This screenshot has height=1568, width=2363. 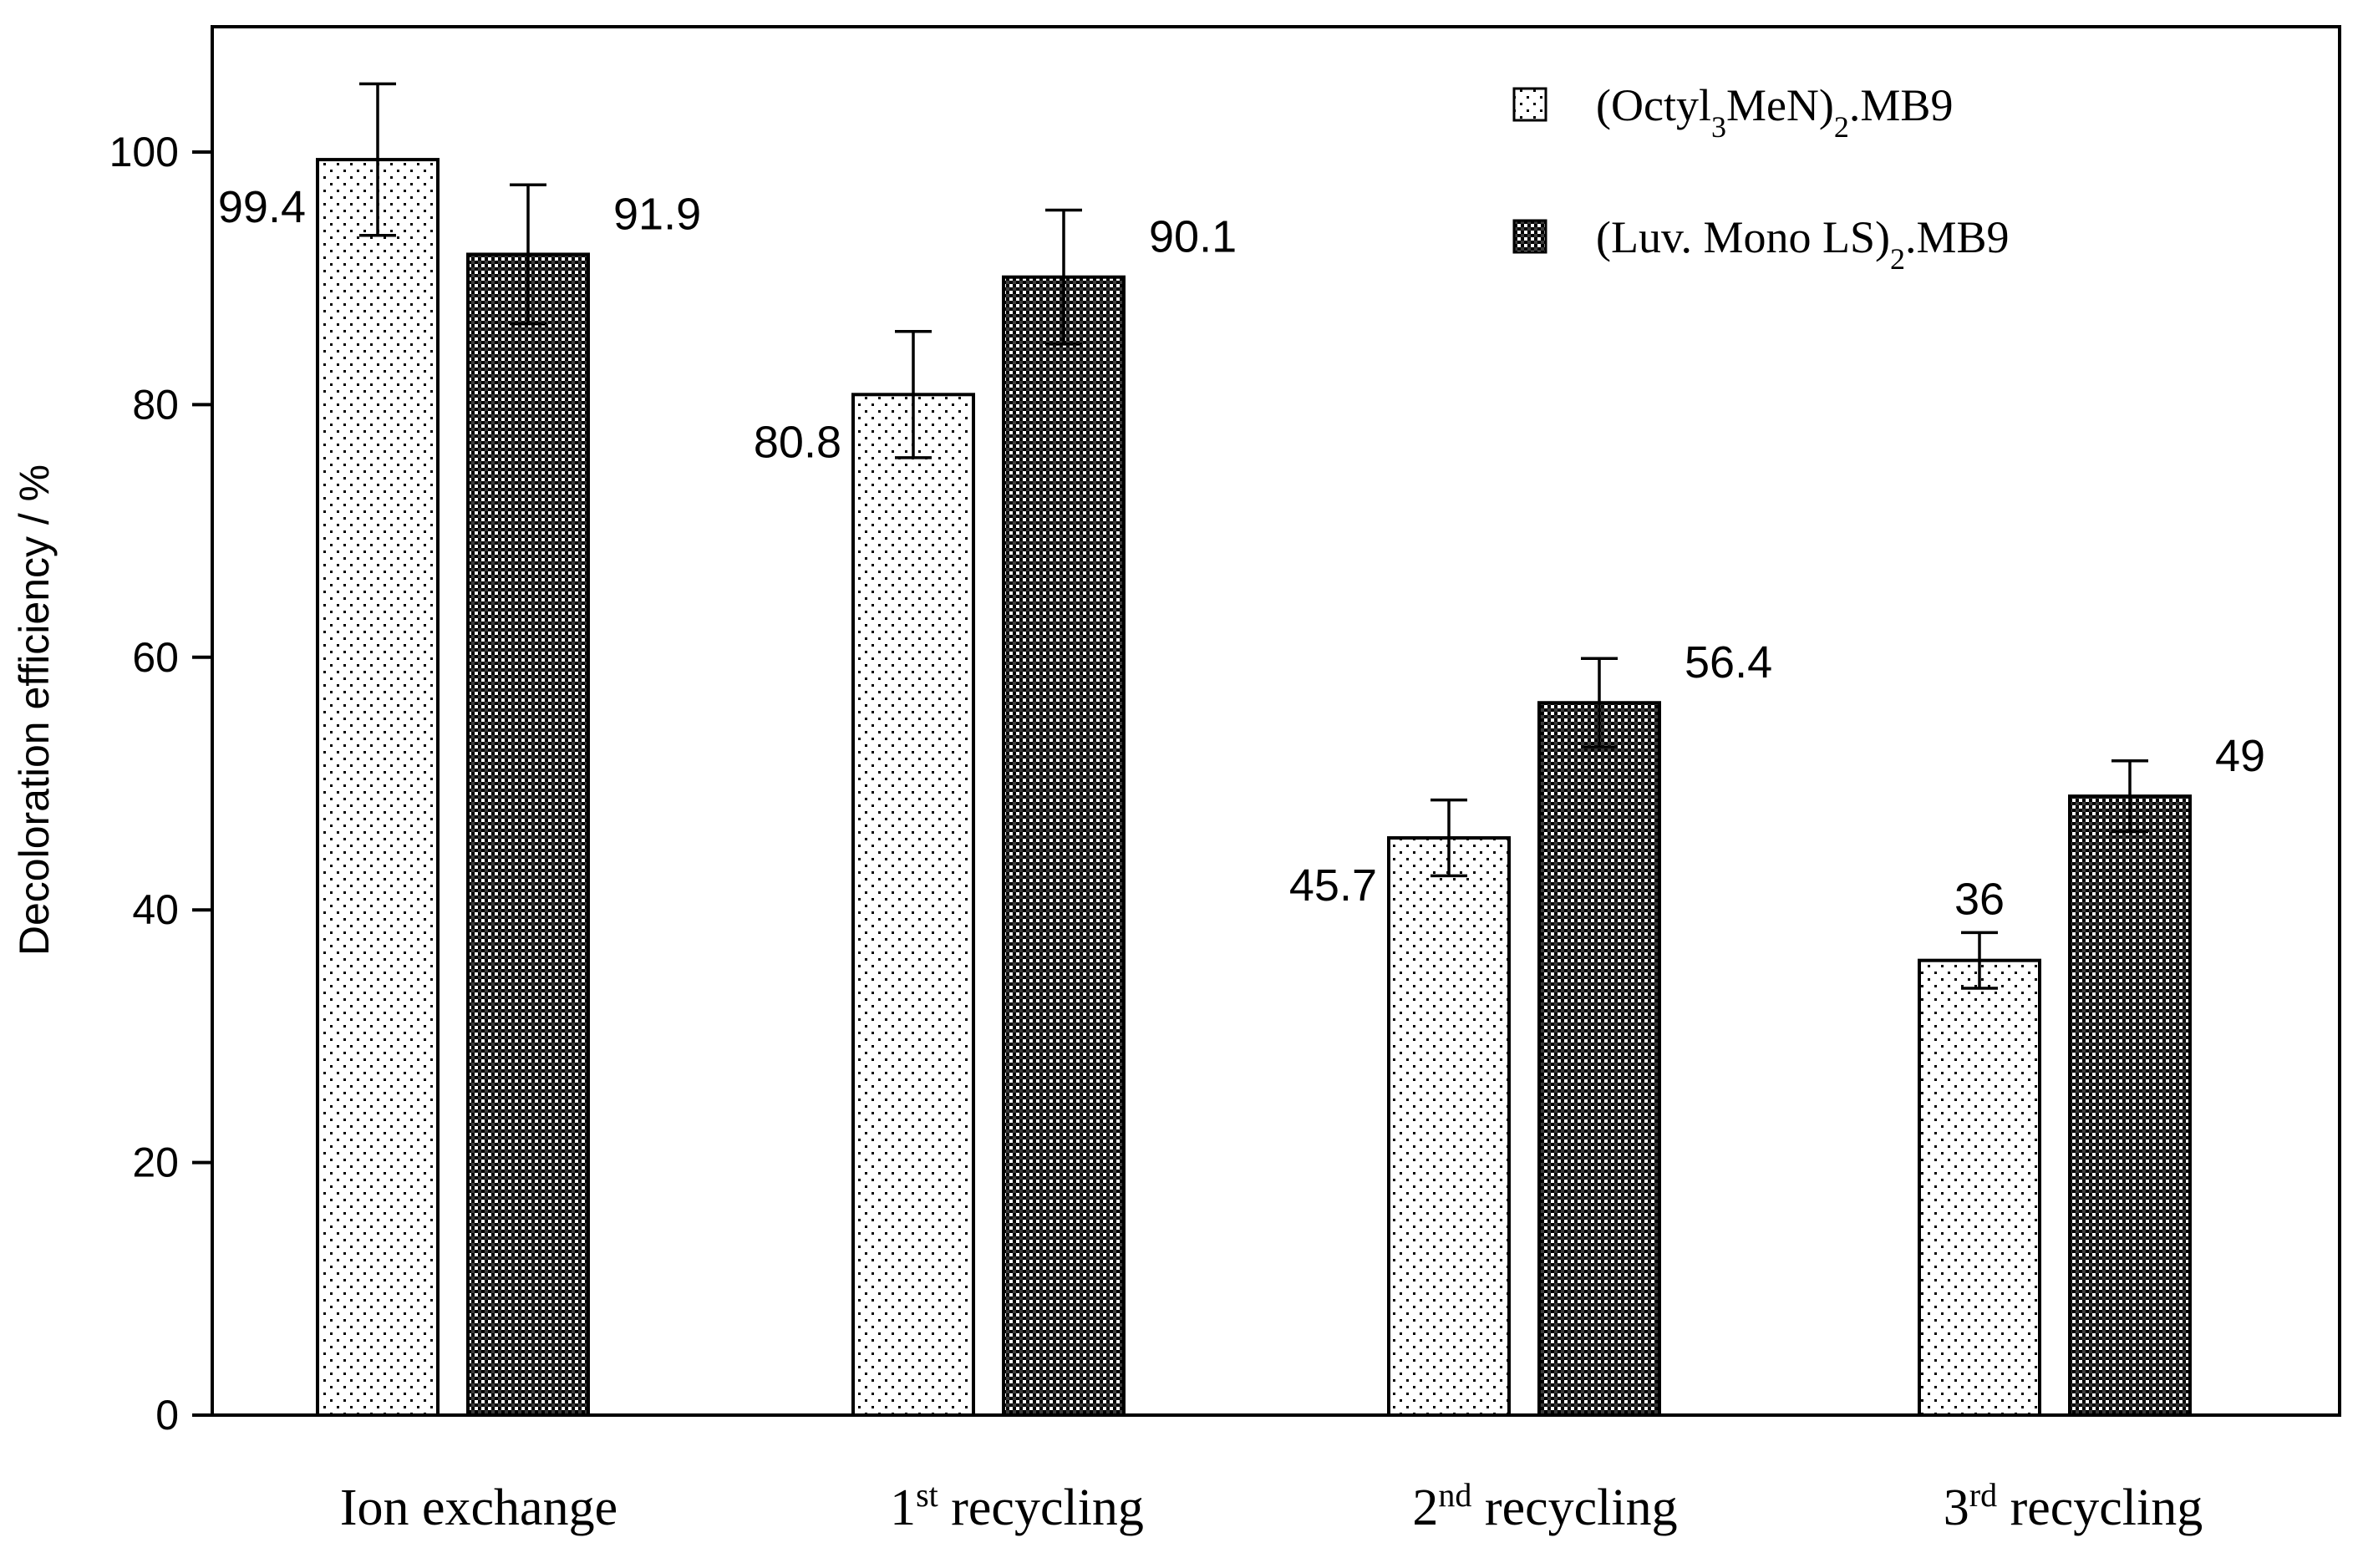 What do you see at coordinates (1017, 1507) in the screenshot?
I see `x-category-label: 1st recycling` at bounding box center [1017, 1507].